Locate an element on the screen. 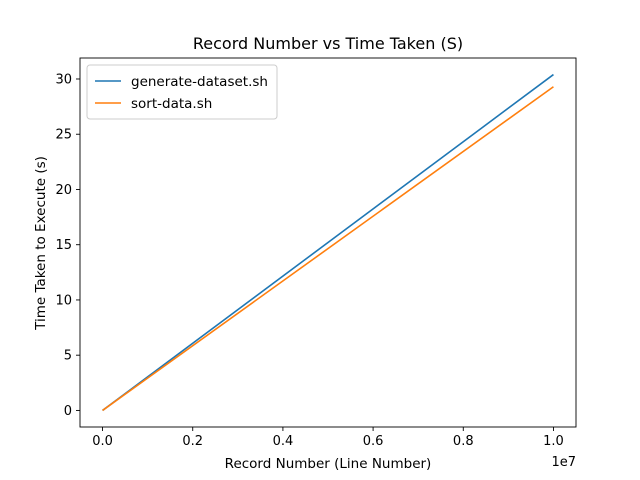 This screenshot has height=480, width=640. x-tick-label: 0.6 is located at coordinates (373, 441).